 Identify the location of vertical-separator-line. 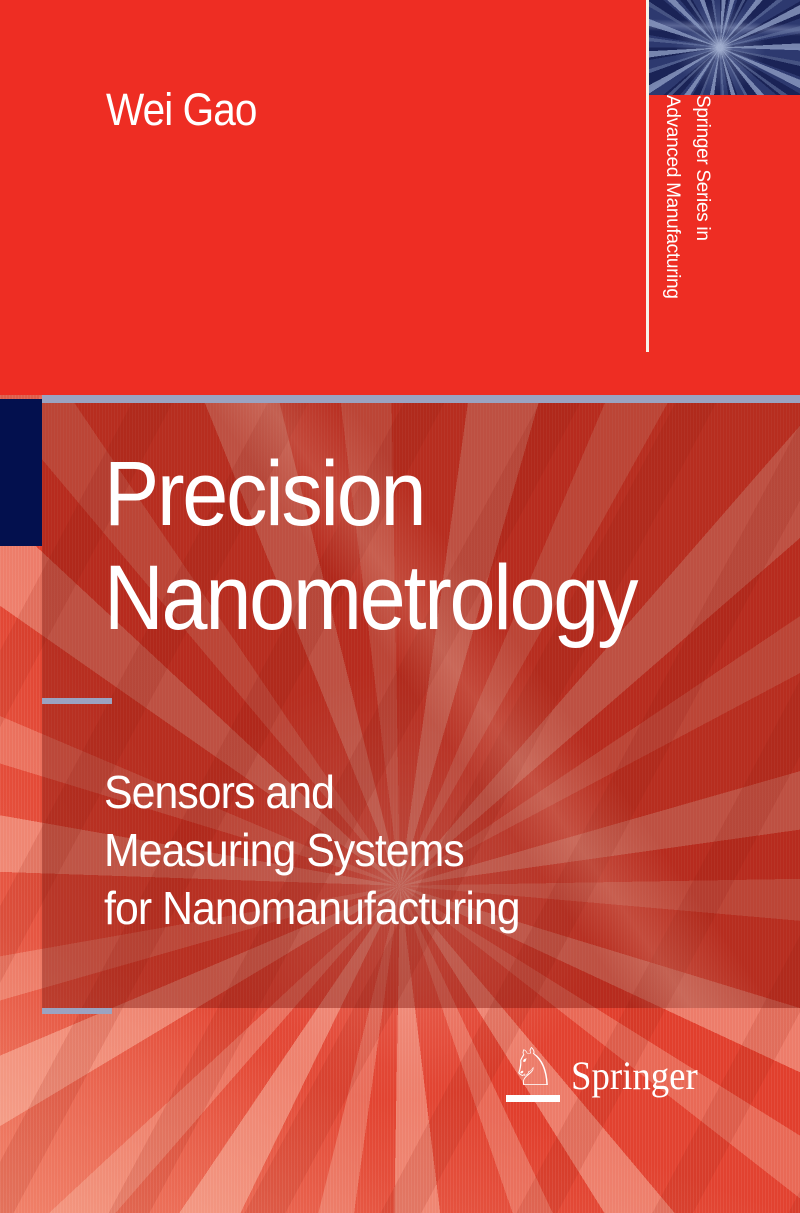
(647, 176).